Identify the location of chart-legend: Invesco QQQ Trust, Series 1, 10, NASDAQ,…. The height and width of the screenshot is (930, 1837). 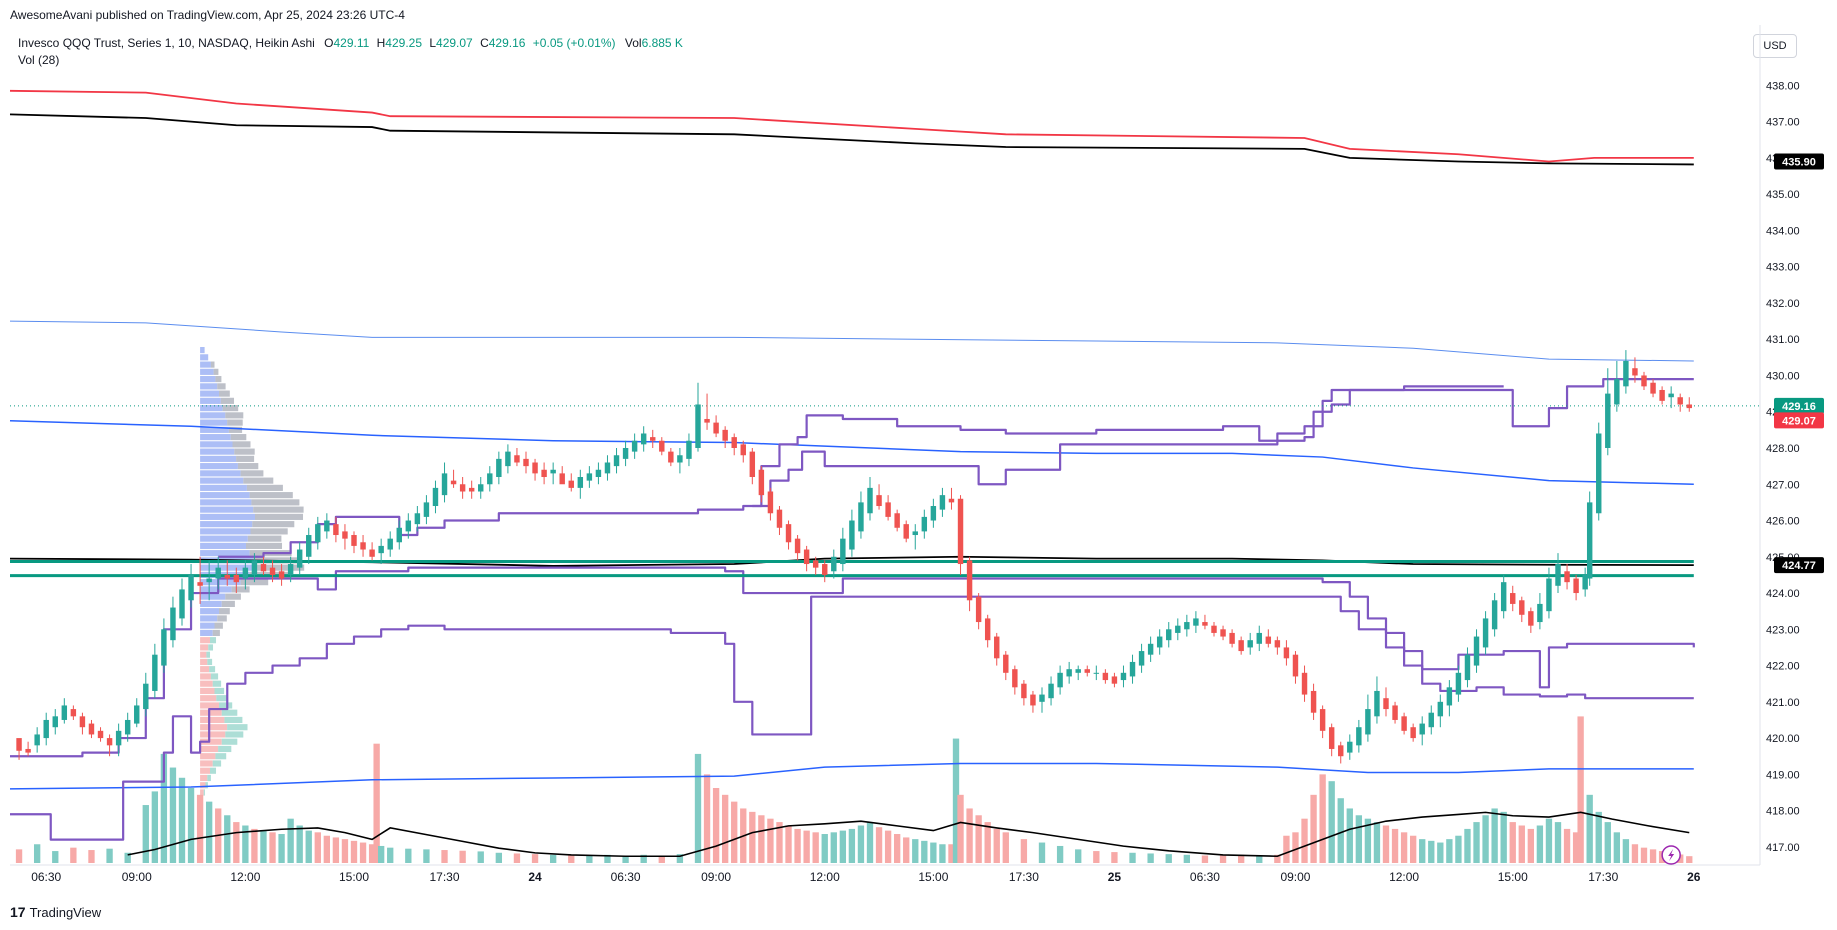
(350, 52).